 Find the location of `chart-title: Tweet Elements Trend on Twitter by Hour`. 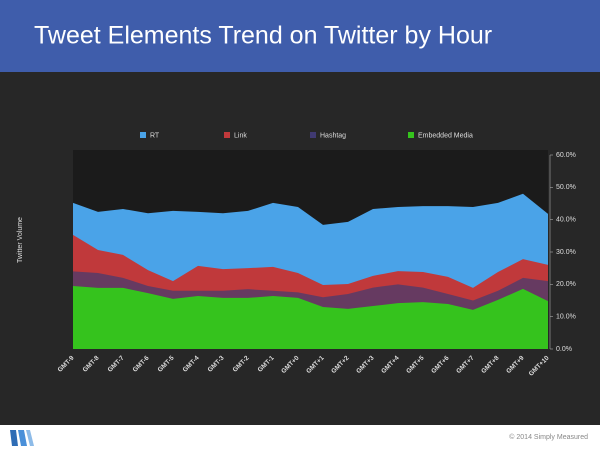

chart-title: Tweet Elements Trend on Twitter by Hour is located at coordinates (263, 36).